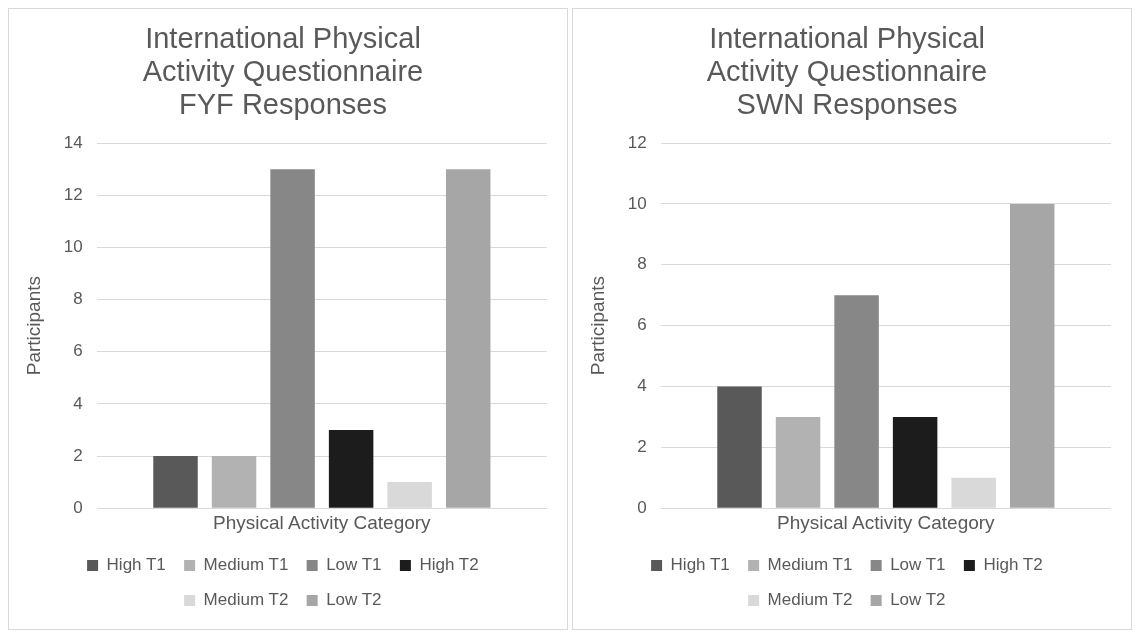 This screenshot has height=633, width=1139. Describe the element at coordinates (847, 71) in the screenshot. I see `chart-title: International Physical Activity Questionnaire SWN Responses` at that location.